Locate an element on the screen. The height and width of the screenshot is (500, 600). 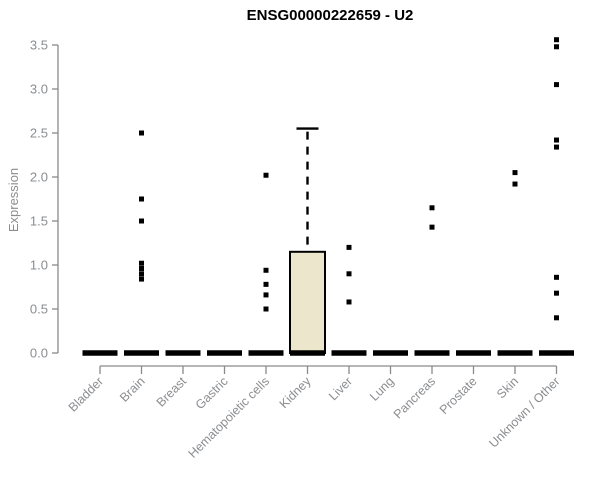
chart-title: ENSG00000222659 - U2 is located at coordinates (330, 15).